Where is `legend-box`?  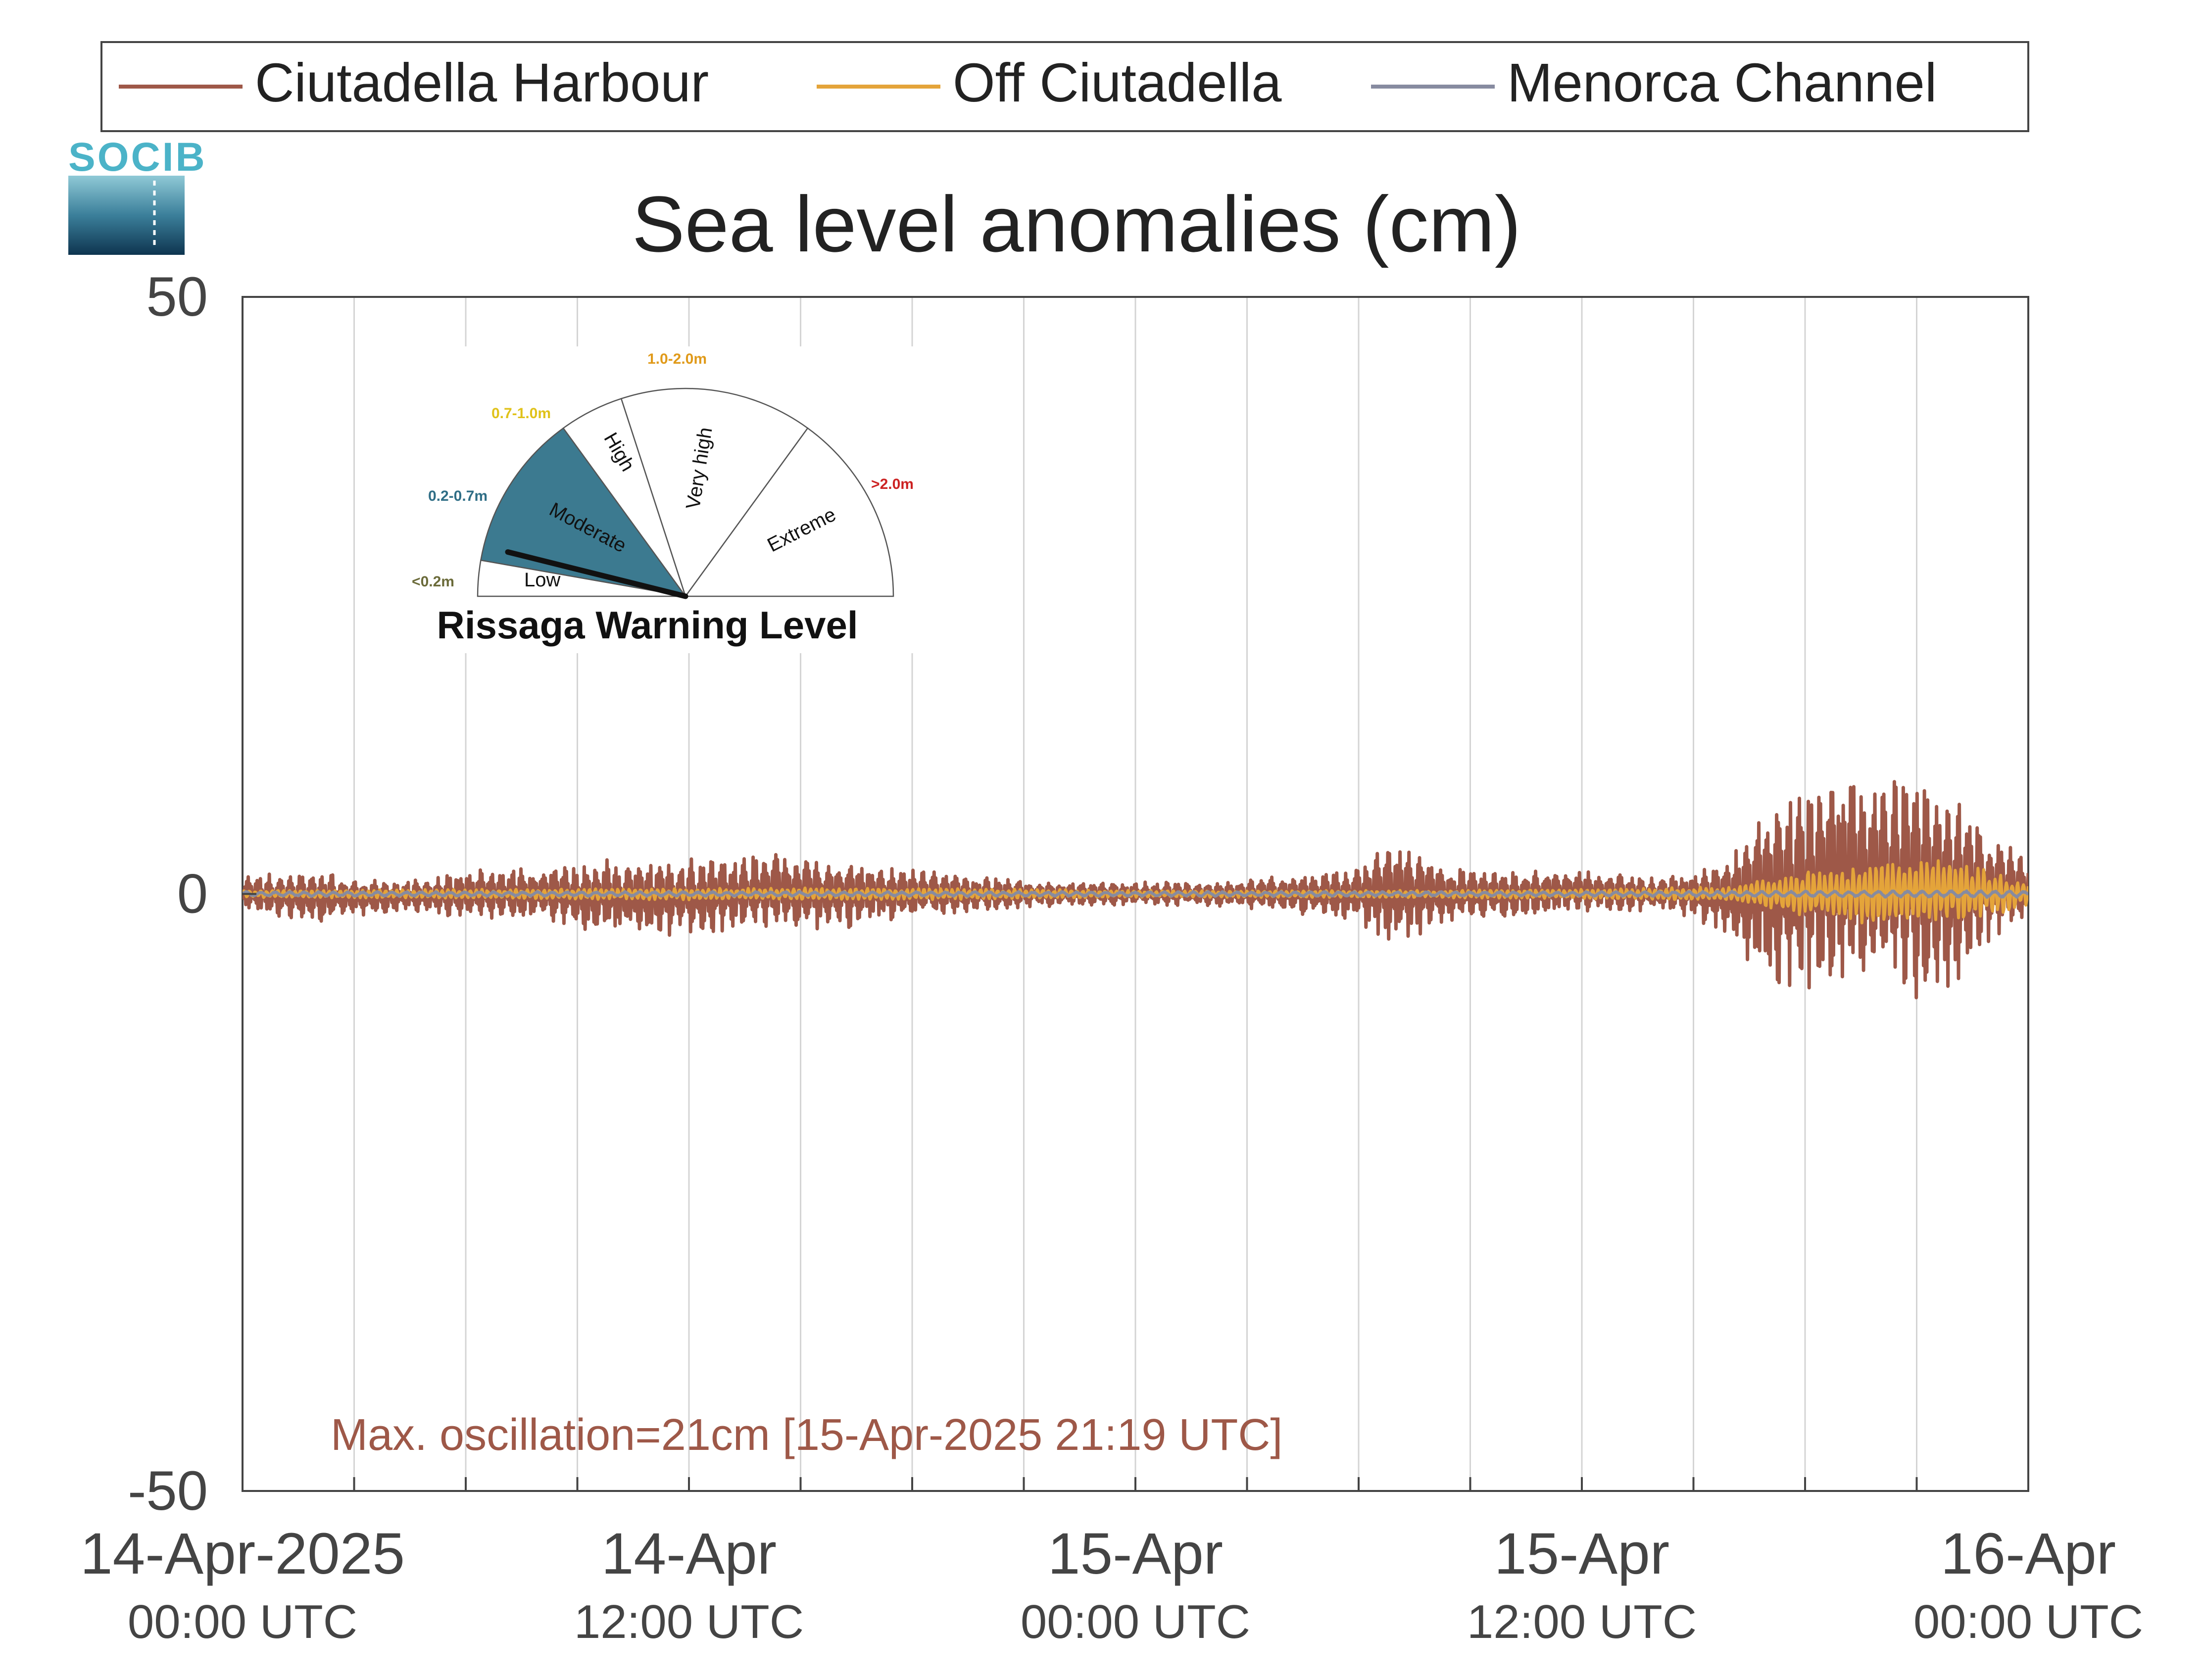
legend-box is located at coordinates (1064, 87).